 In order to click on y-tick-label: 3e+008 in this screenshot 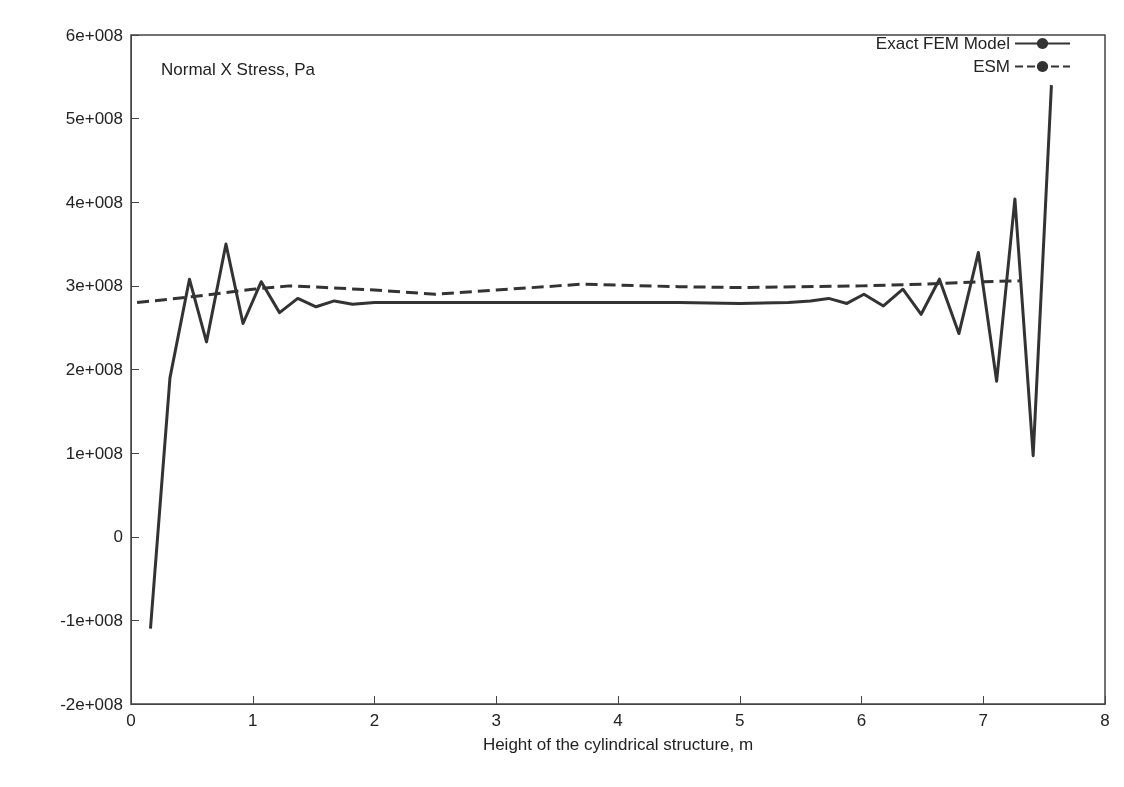, I will do `click(94, 286)`.